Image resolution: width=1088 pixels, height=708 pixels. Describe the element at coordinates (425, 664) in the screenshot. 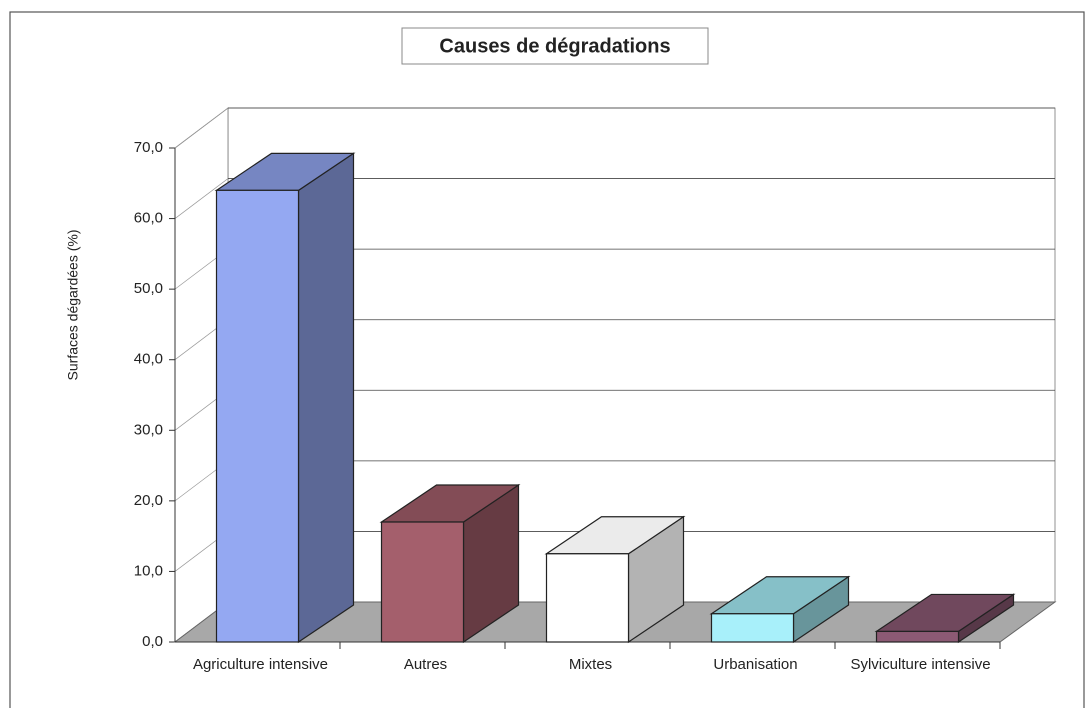

I see `x-tick-label: Autres` at that location.